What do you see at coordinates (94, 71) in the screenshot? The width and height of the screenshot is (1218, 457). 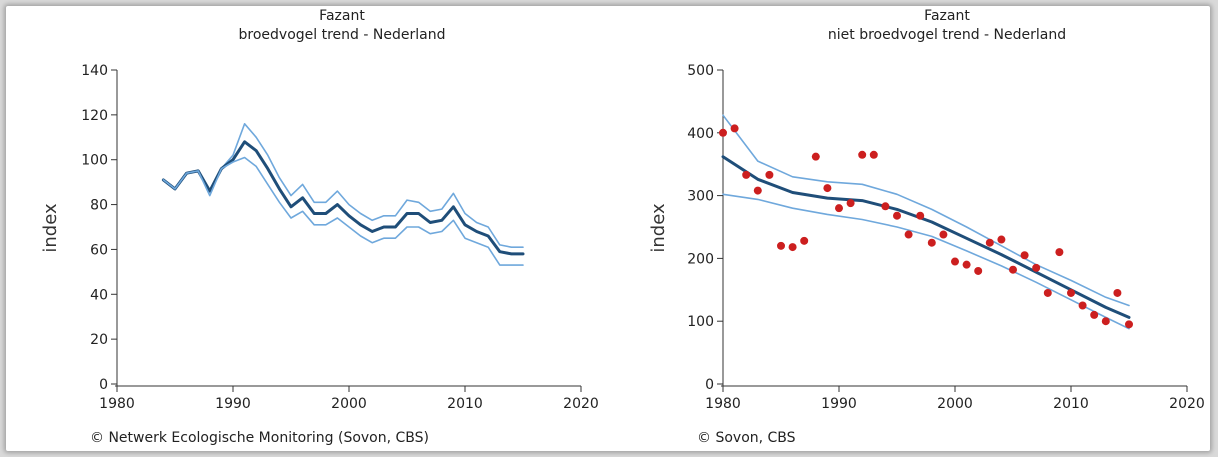 I see `y-tick-label: 140` at bounding box center [94, 71].